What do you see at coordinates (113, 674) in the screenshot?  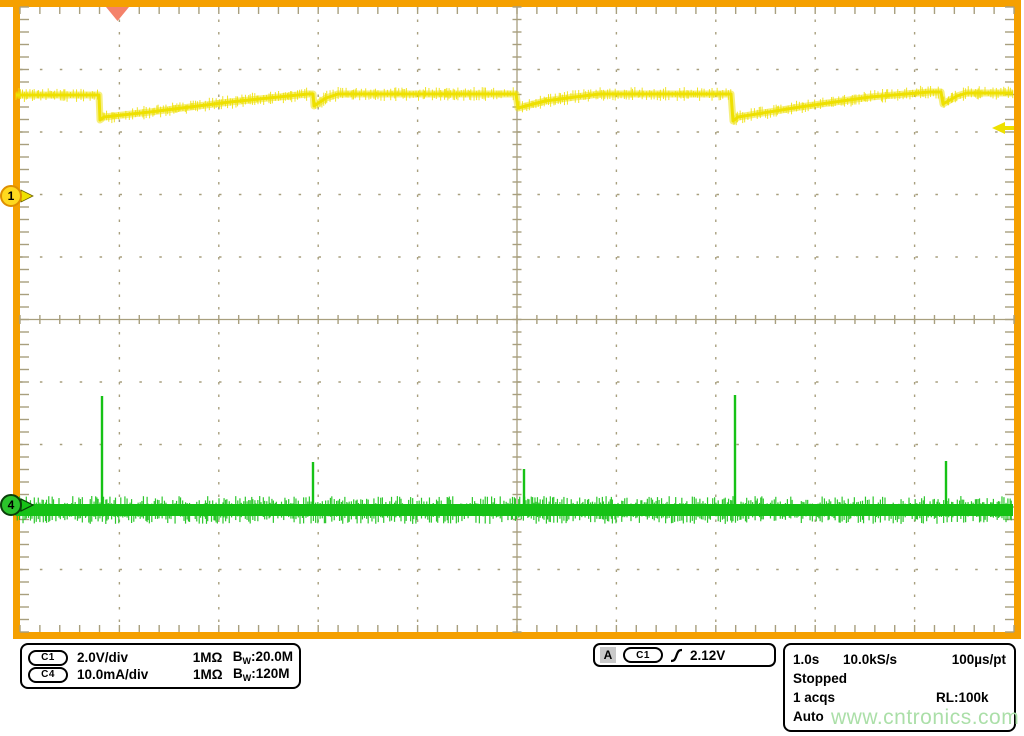 I see `channel-4-scale: 10.0mA/div` at bounding box center [113, 674].